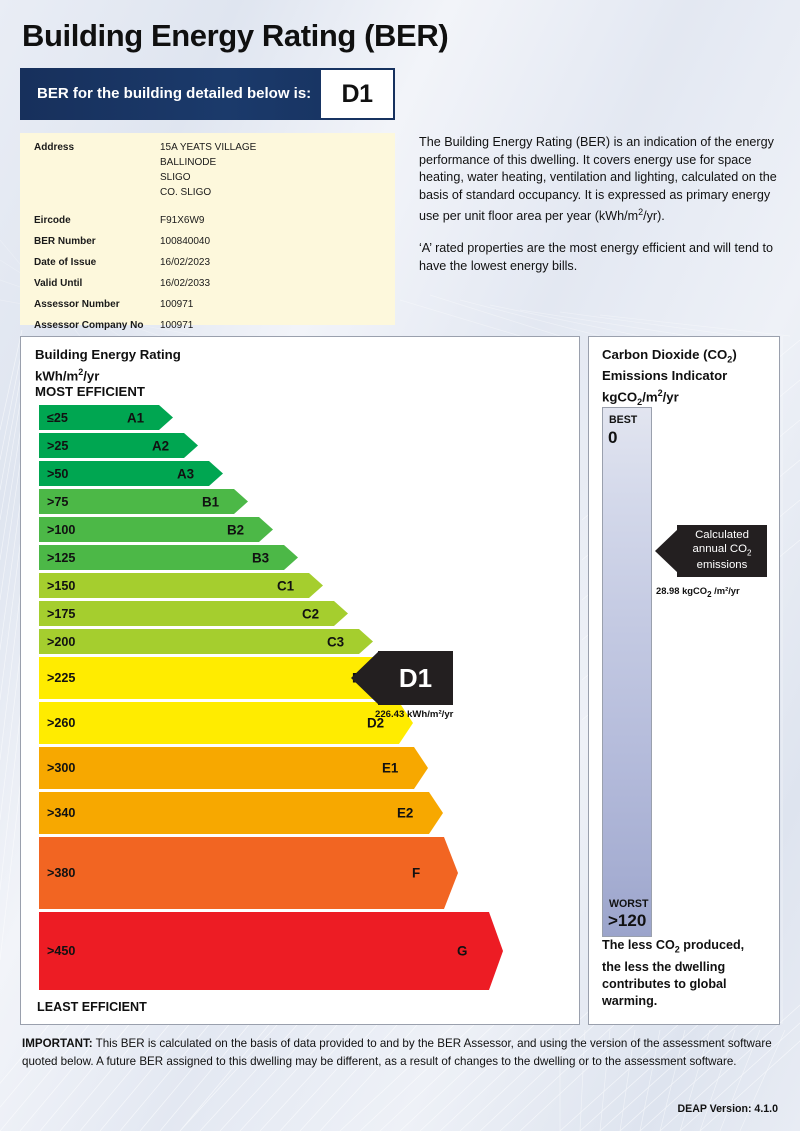 The image size is (800, 1131). Describe the element at coordinates (630, 1001) in the screenshot. I see `co2-note-line4: warming.` at that location.